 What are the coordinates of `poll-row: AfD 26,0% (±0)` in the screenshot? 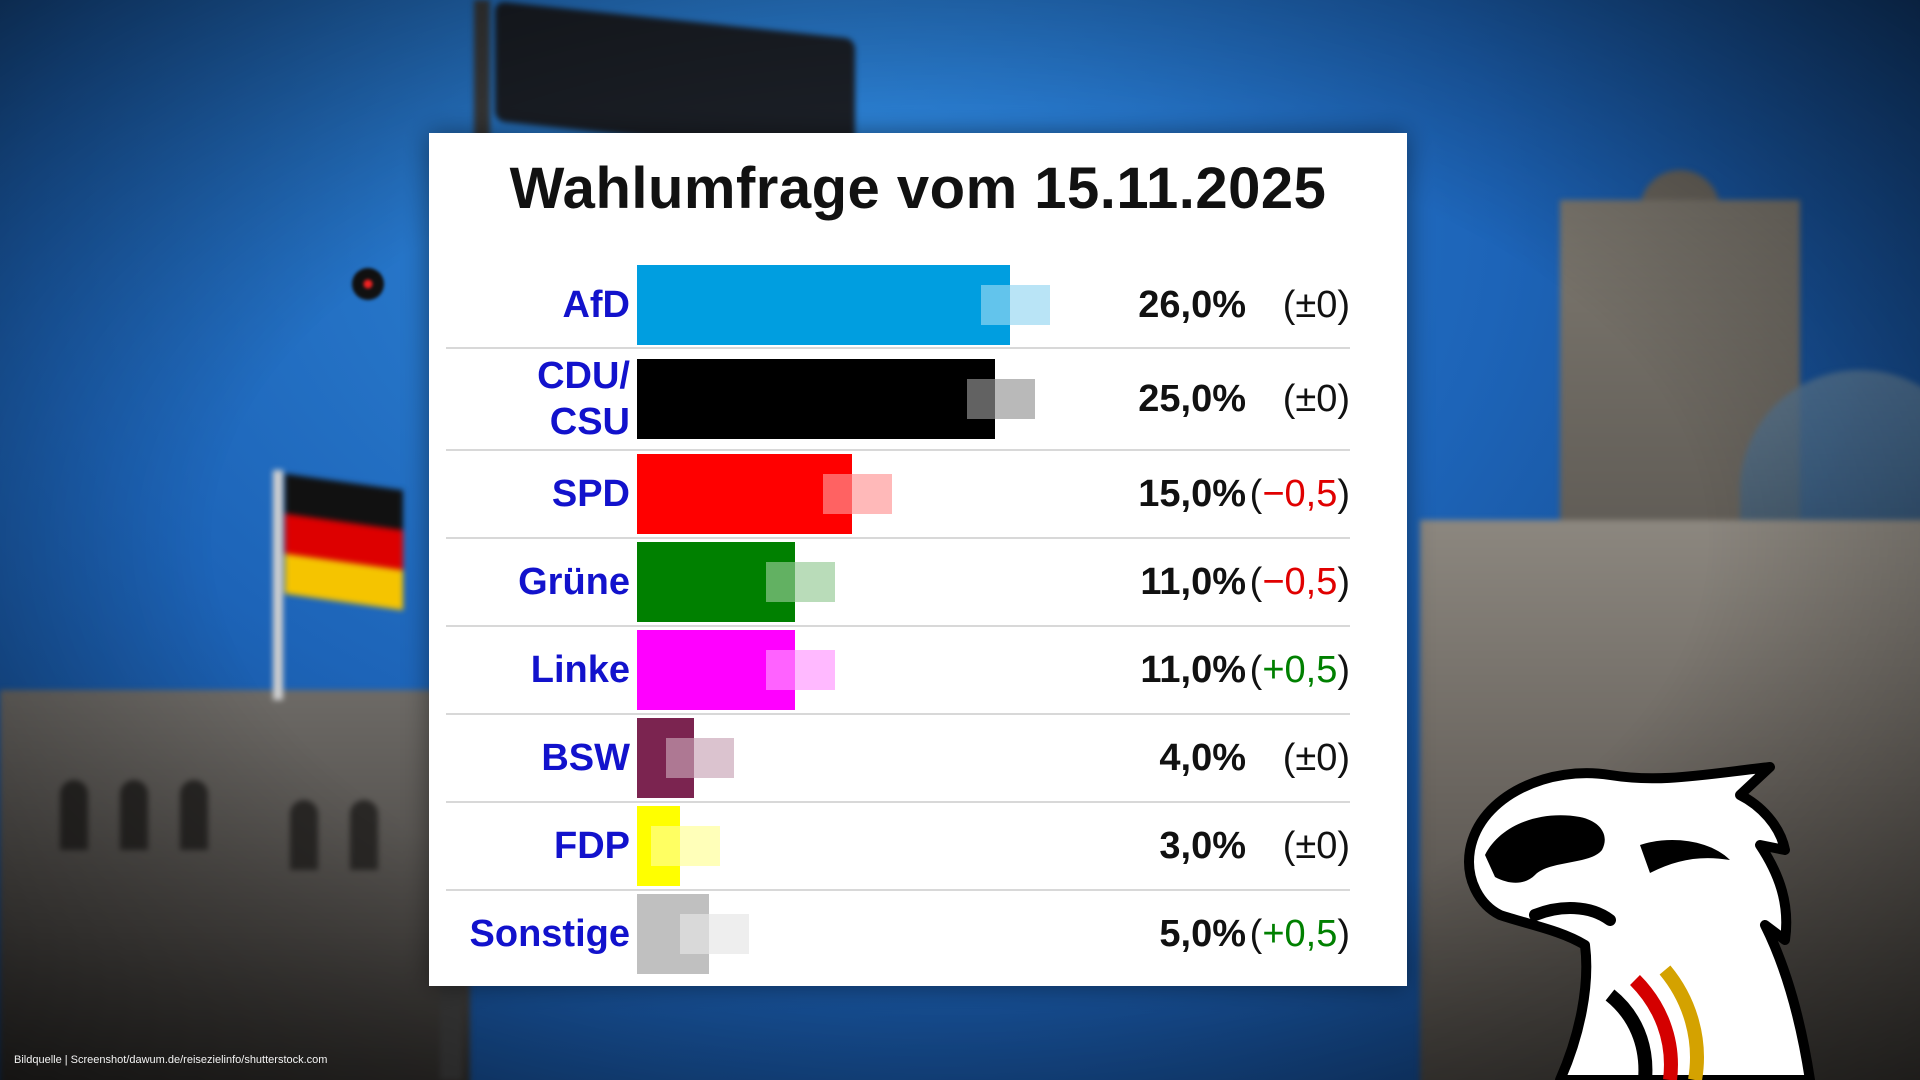 It's located at (898, 306).